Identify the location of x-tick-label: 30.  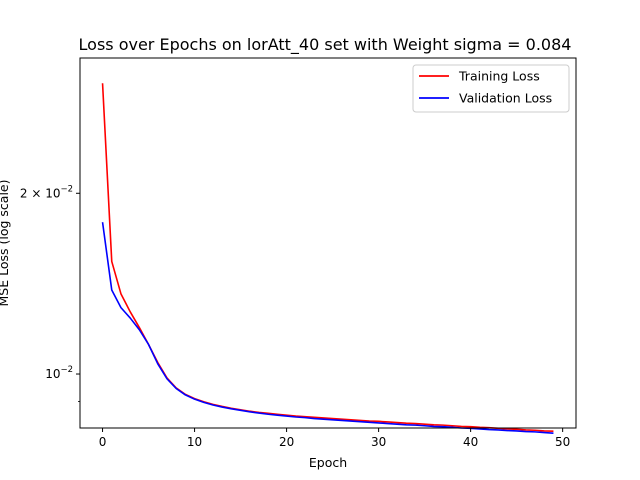
(378, 442).